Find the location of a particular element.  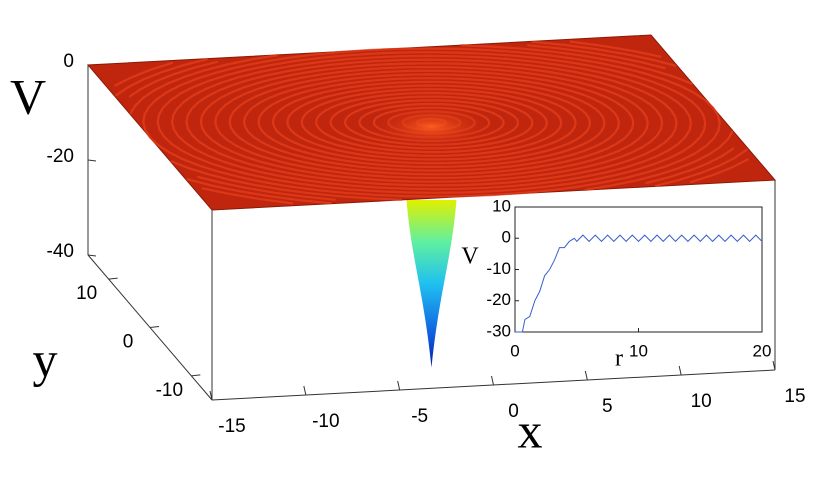

inset-y-tick-label: -10 is located at coordinates (498, 268).